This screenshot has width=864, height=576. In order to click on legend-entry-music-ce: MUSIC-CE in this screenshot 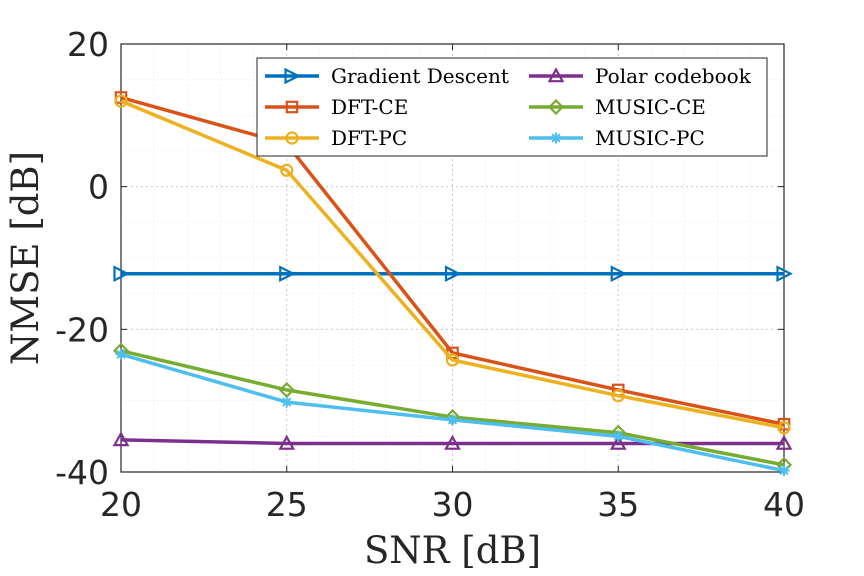, I will do `click(617, 107)`.